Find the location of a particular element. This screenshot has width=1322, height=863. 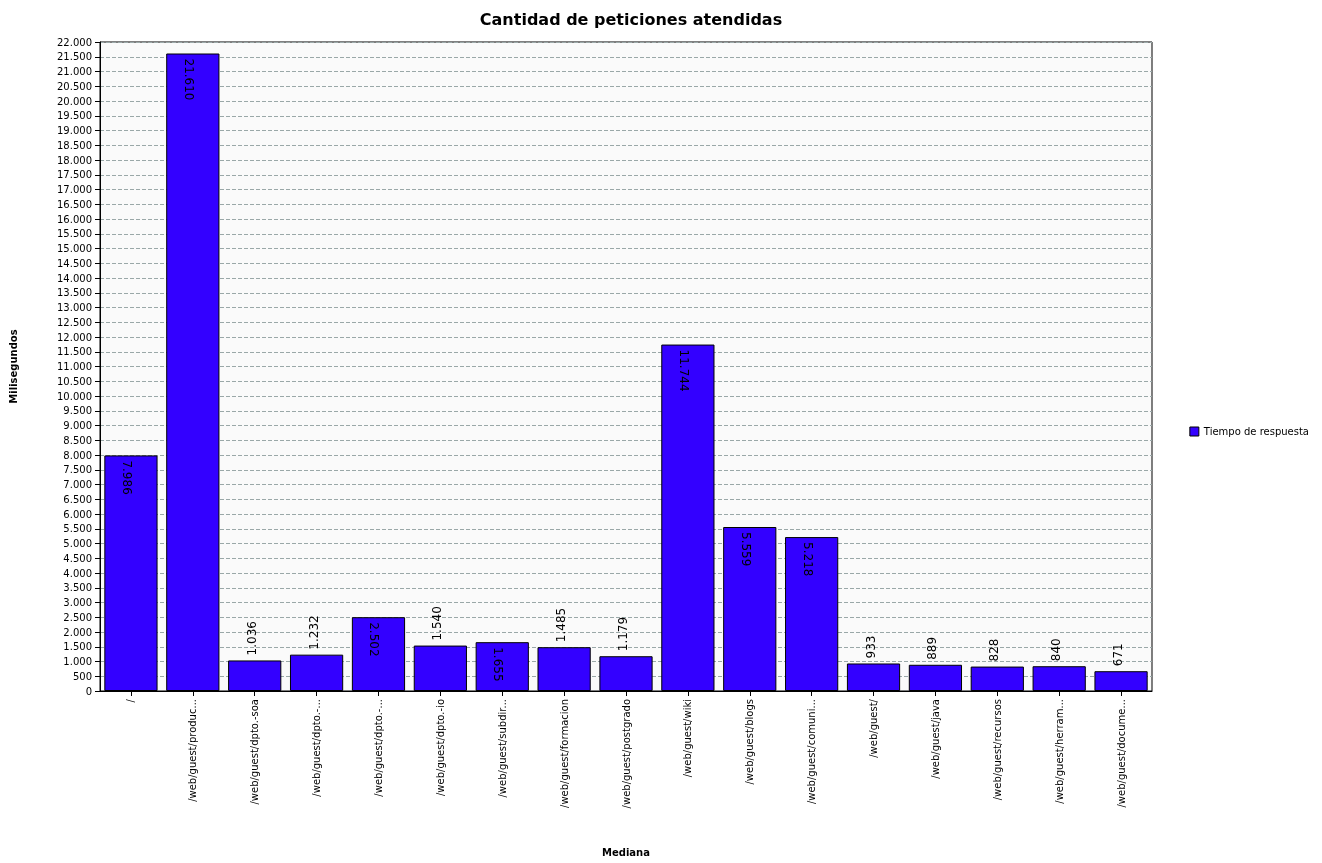

y-tick-label: 14.000 is located at coordinates (74, 278).